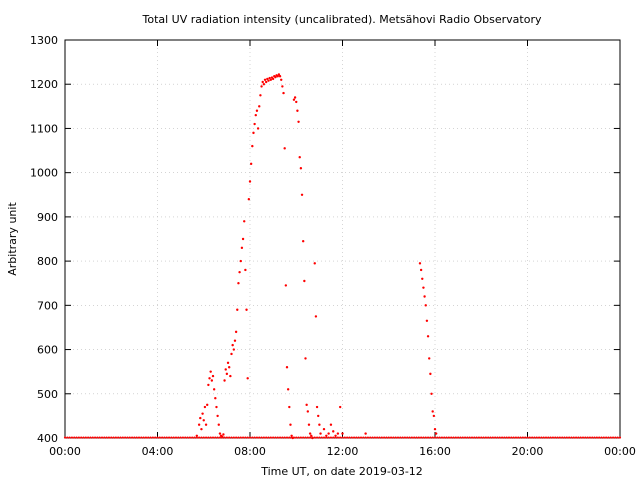 This screenshot has height=480, width=640. Describe the element at coordinates (620, 451) in the screenshot. I see `x-tick-label: 00:00` at that location.